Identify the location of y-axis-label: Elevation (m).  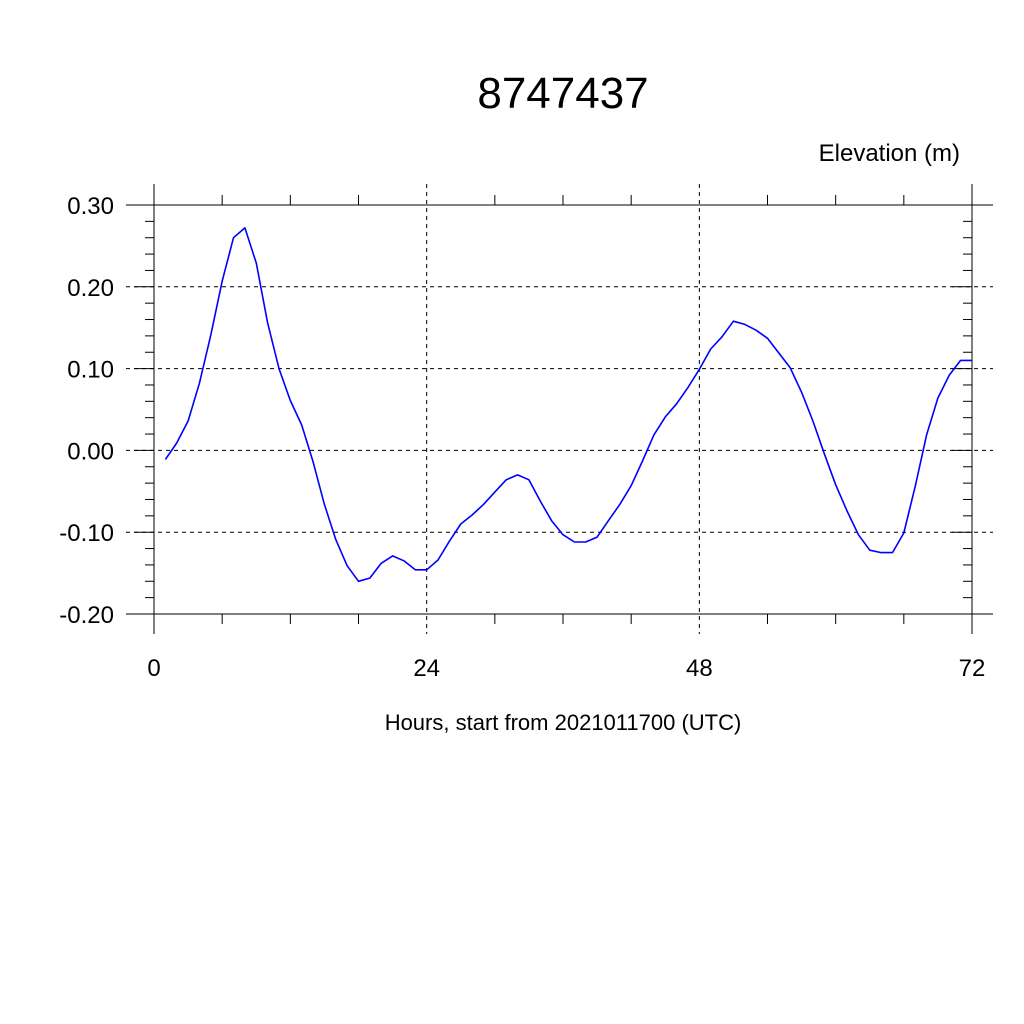
(889, 153).